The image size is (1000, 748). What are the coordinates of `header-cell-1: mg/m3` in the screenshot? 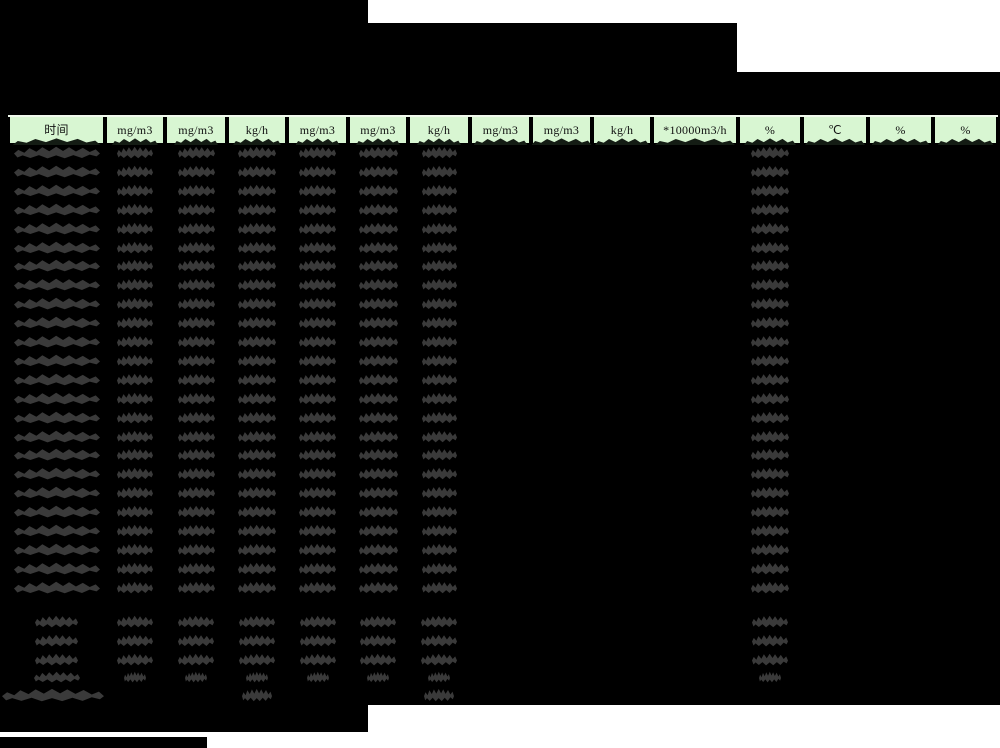 It's located at (135, 131).